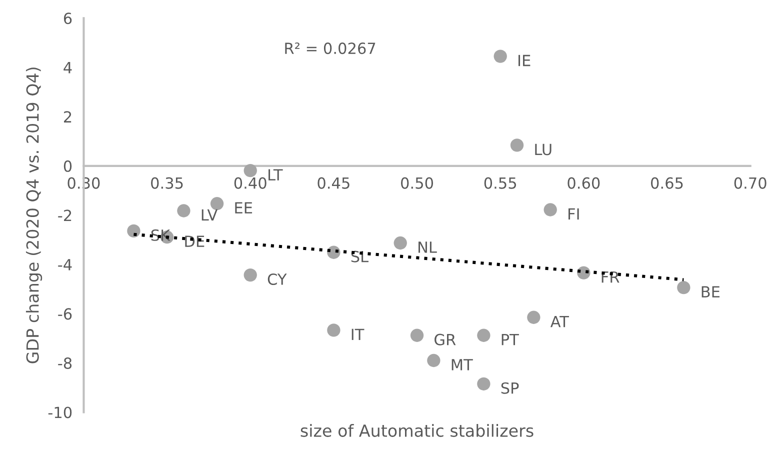 This screenshot has height=453, width=768. I want to click on x-tick-label: 0.40, so click(250, 183).